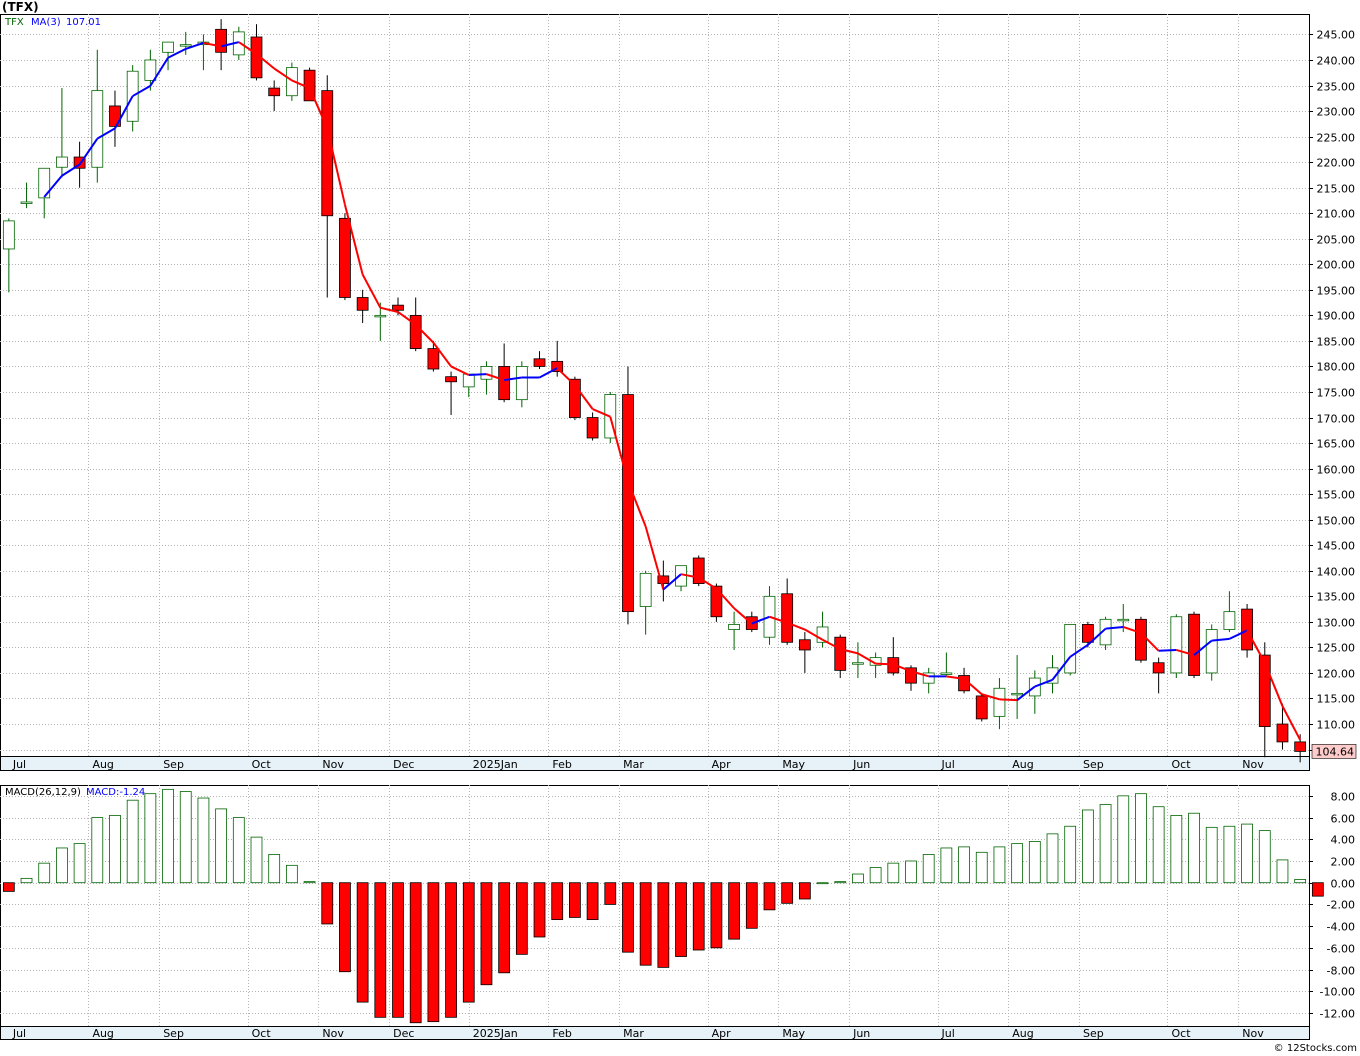  What do you see at coordinates (1336, 623) in the screenshot?
I see `price-y-tick-label: 130.00` at bounding box center [1336, 623].